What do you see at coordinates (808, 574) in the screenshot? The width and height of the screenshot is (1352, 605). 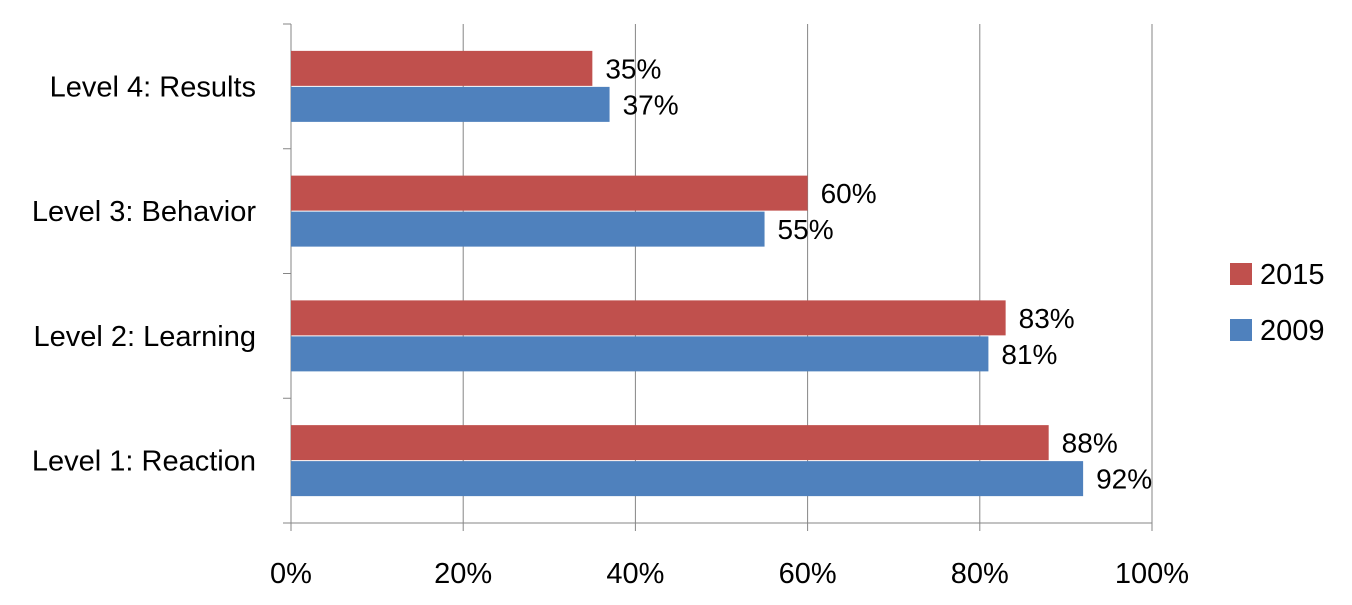 I see `x-tick-label: 60%` at bounding box center [808, 574].